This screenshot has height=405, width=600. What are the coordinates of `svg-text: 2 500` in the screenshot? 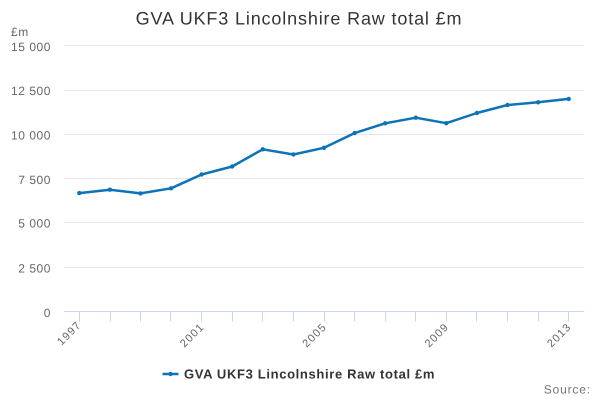 It's located at (34, 269).